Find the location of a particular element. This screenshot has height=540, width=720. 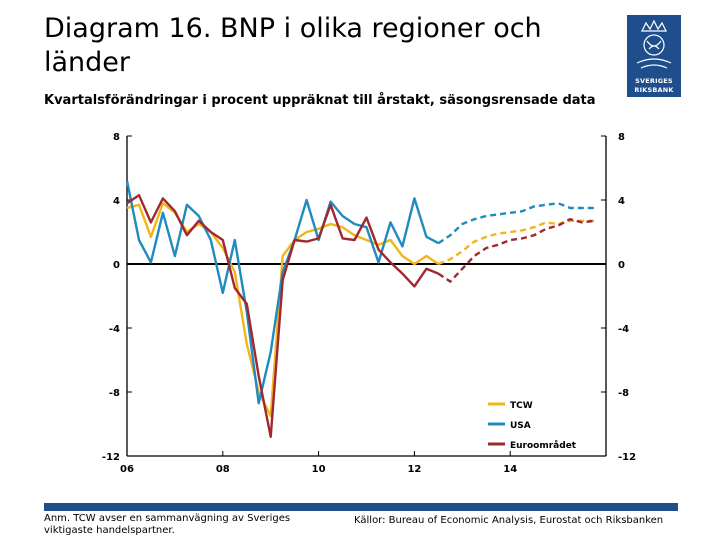

x-tick-label: 12 is located at coordinates (414, 469).